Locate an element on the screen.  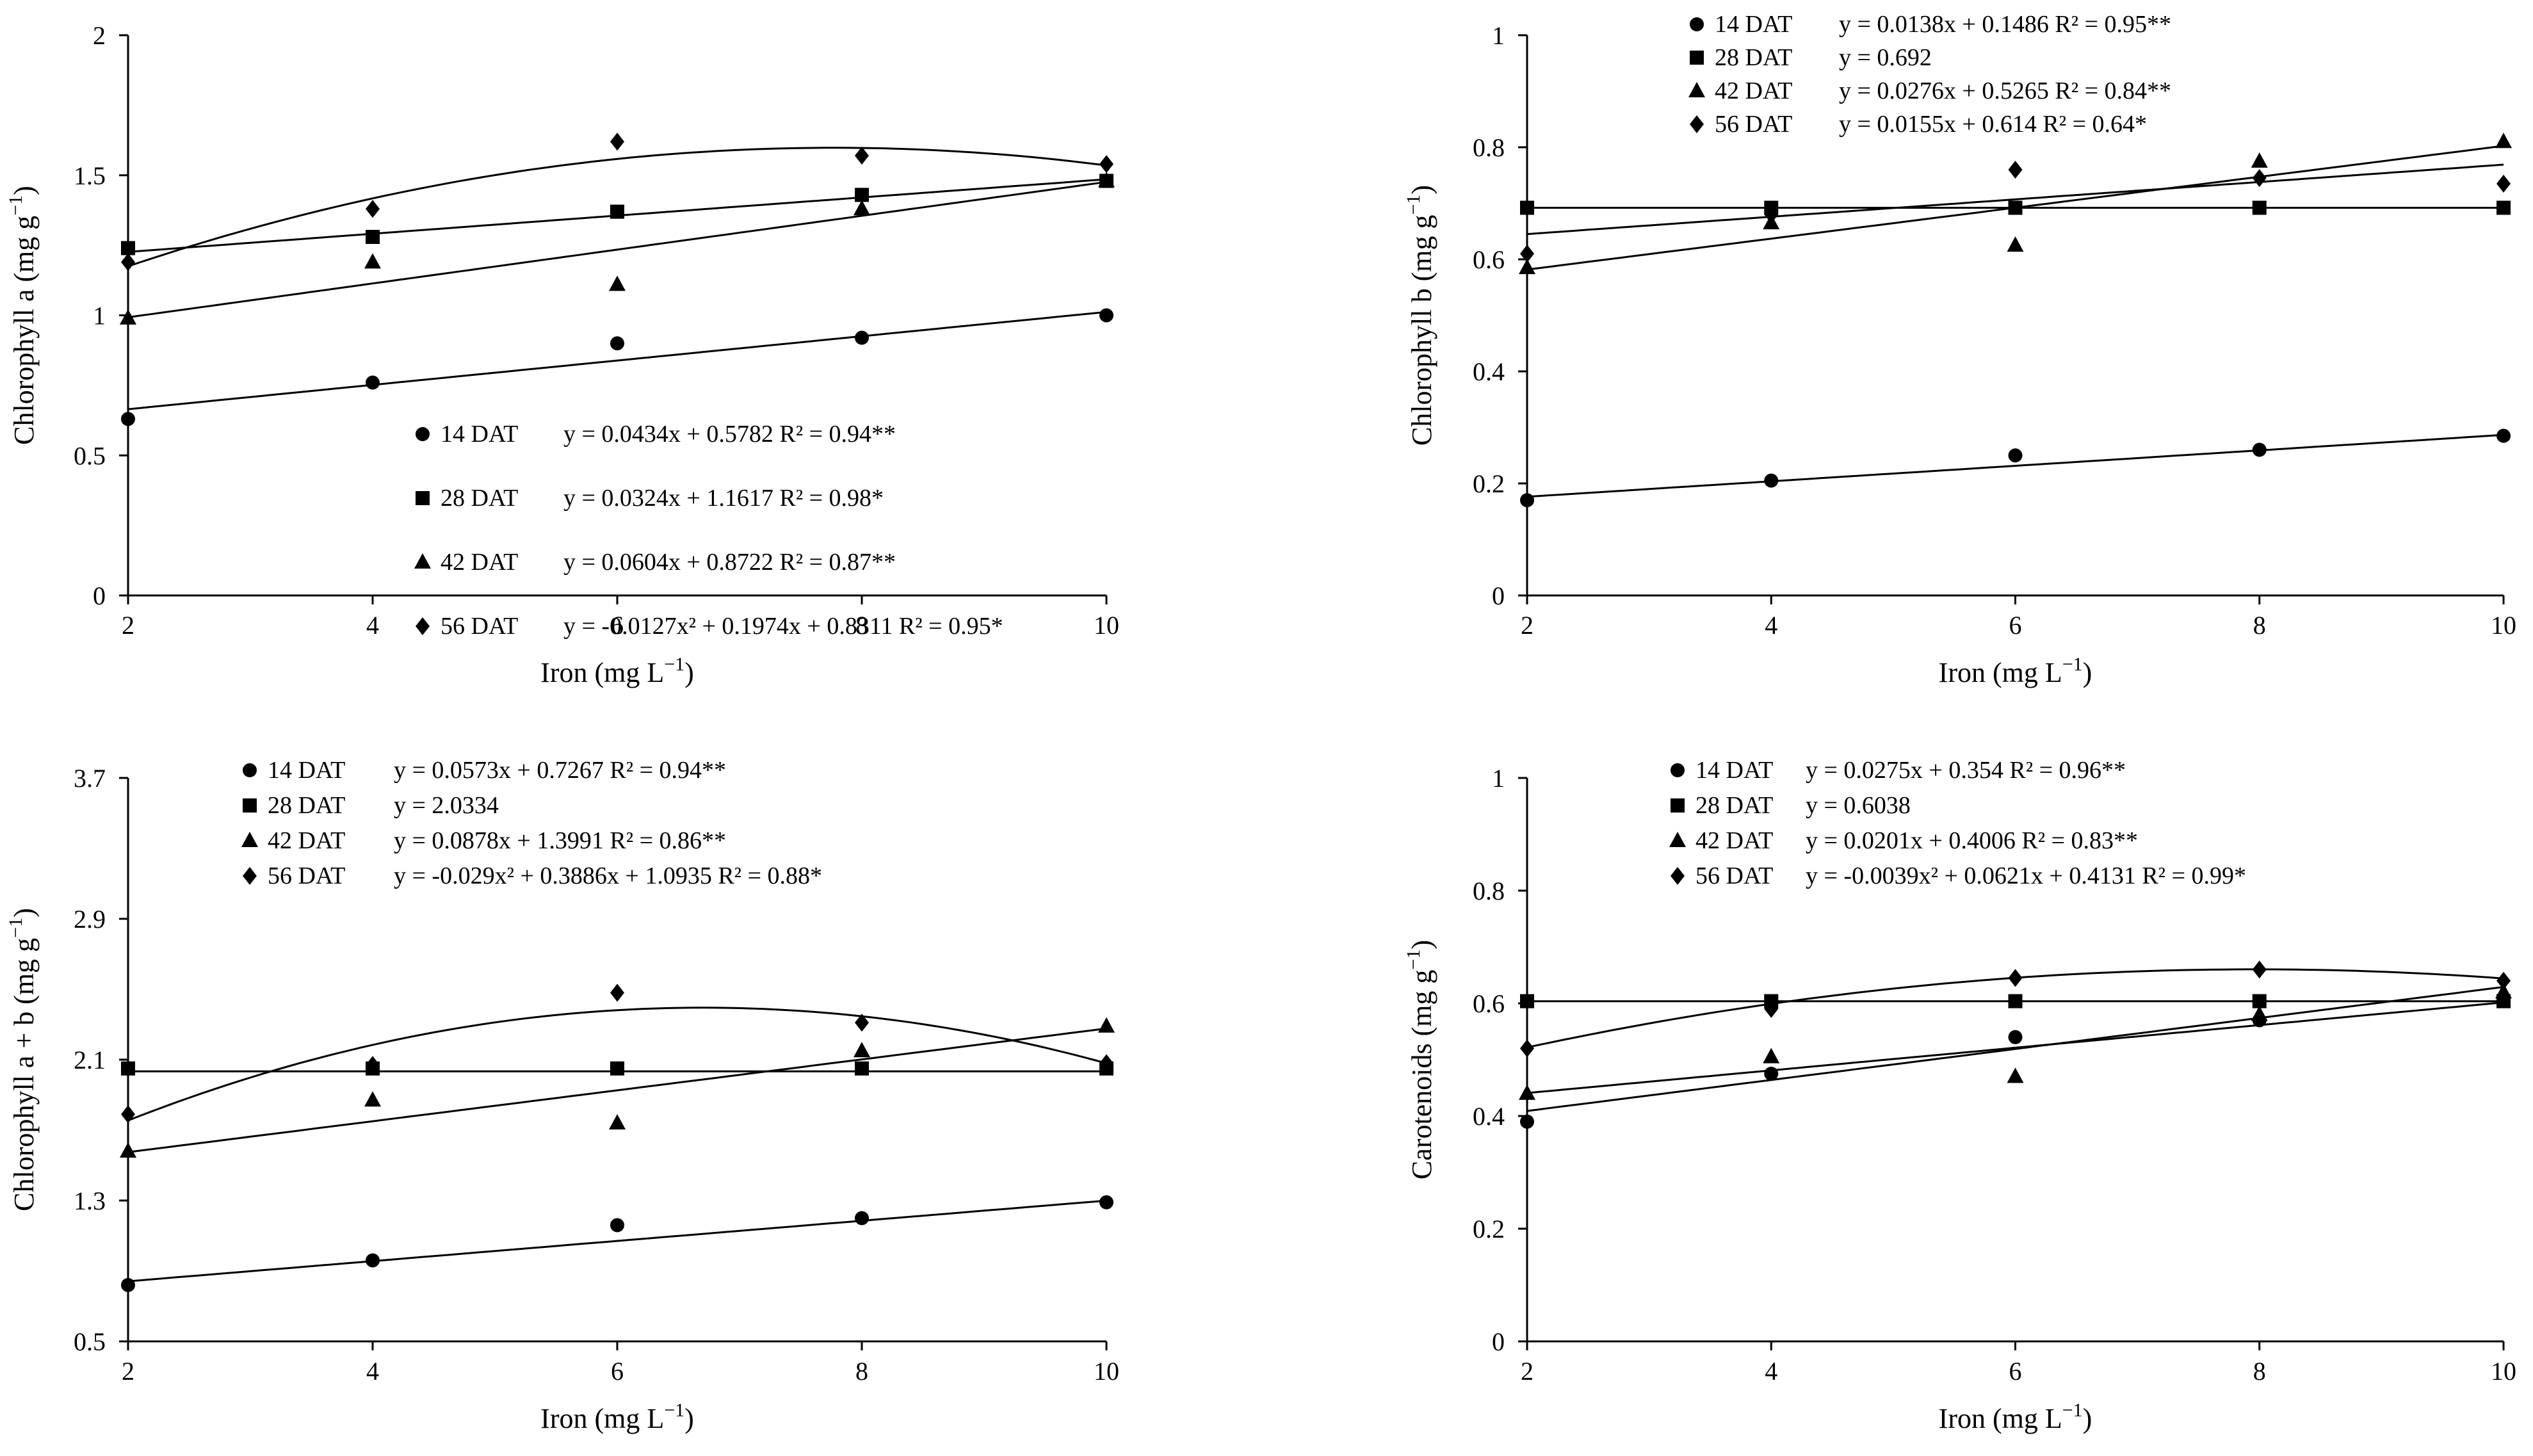
legend-label: 28 DAT is located at coordinates (1753, 58).